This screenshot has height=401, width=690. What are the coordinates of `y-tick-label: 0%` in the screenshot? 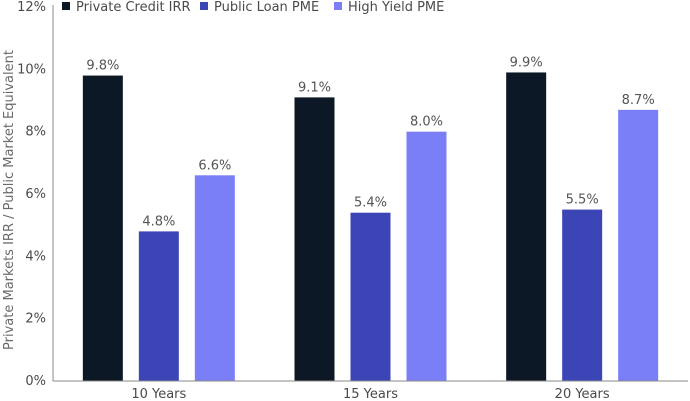 It's located at (35, 381).